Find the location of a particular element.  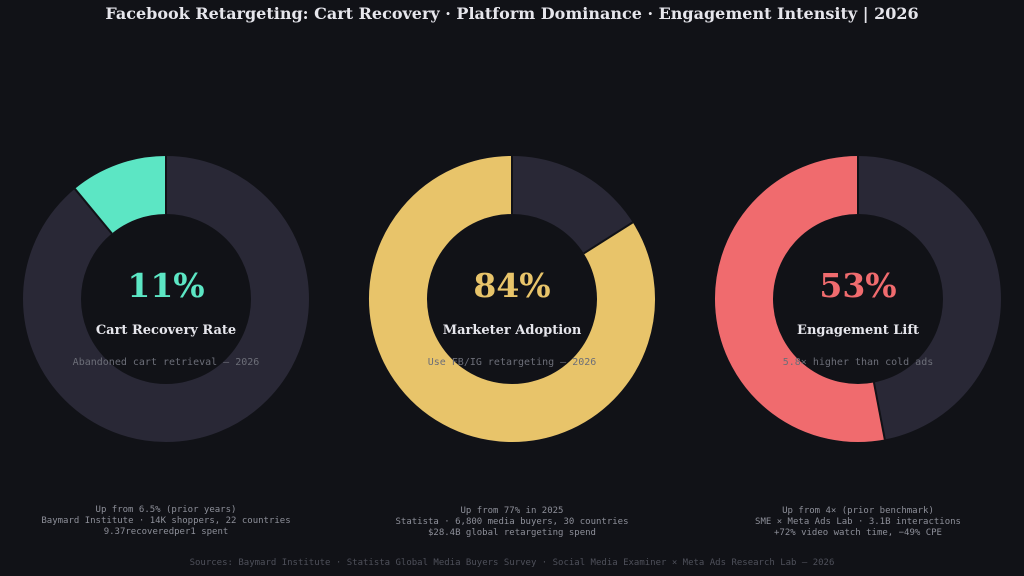

donut-arc-marketer-adoption is located at coordinates (512, 299).